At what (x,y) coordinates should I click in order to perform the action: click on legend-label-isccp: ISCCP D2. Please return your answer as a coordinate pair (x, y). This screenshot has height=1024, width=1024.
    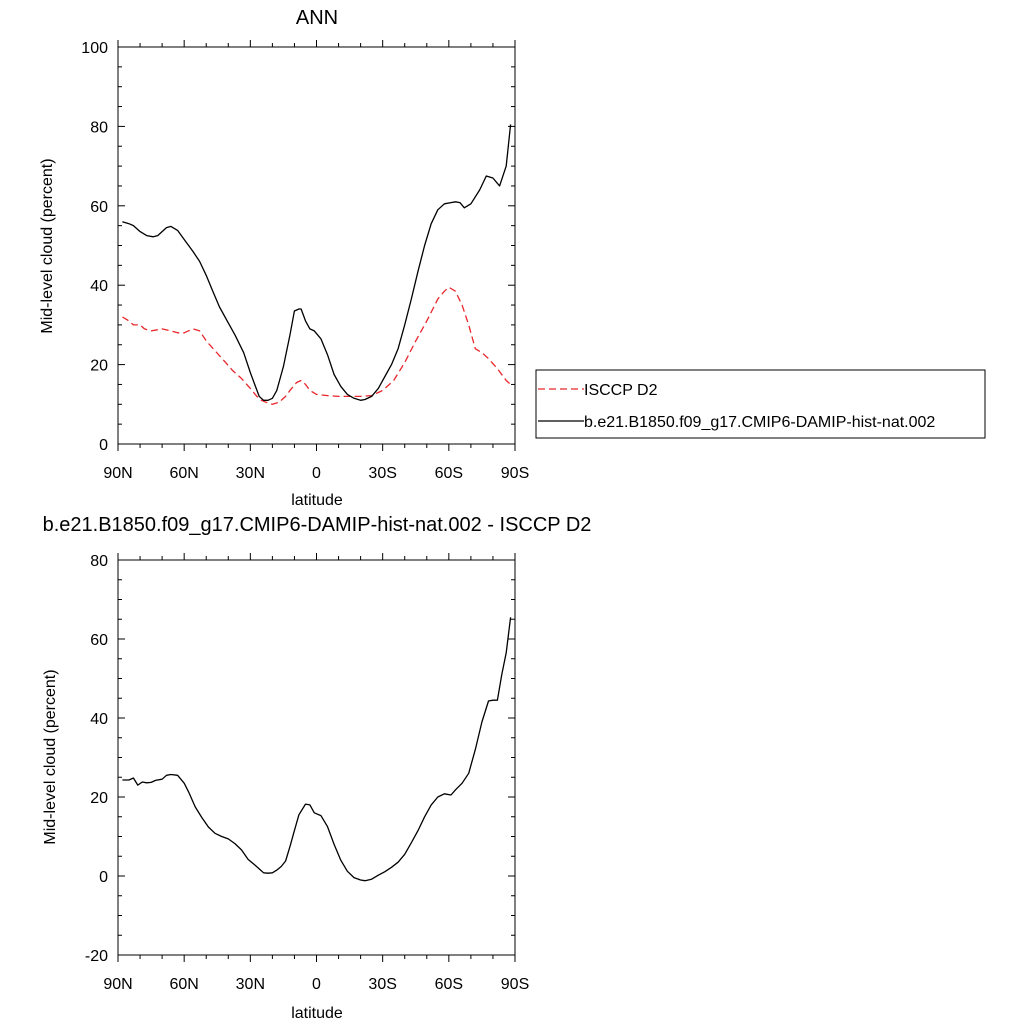
    Looking at the image, I should click on (621, 390).